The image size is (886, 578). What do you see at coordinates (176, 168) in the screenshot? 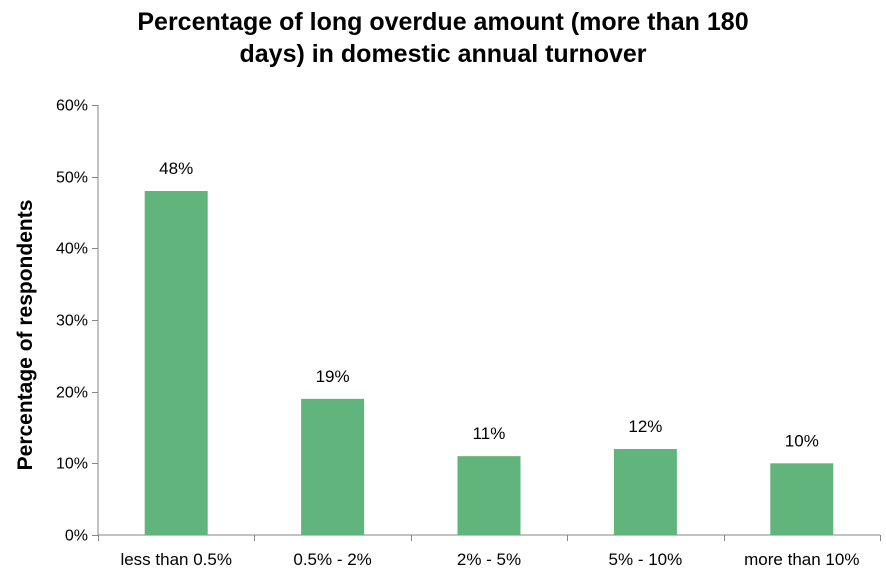
I see `data-label: 48%` at bounding box center [176, 168].